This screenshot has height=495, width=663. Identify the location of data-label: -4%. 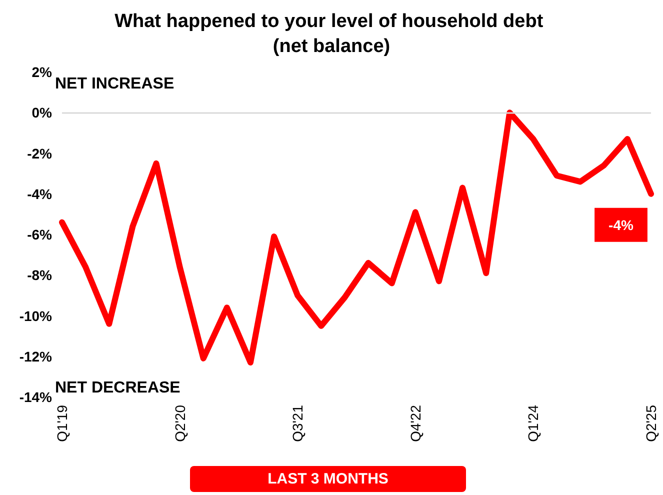
(621, 224).